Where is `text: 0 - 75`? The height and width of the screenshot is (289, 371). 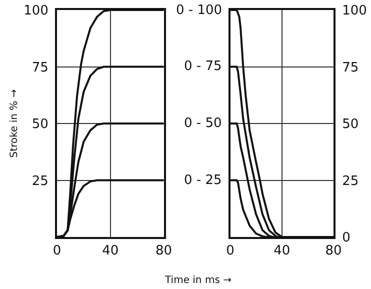 text: 0 - 75 is located at coordinates (203, 66).